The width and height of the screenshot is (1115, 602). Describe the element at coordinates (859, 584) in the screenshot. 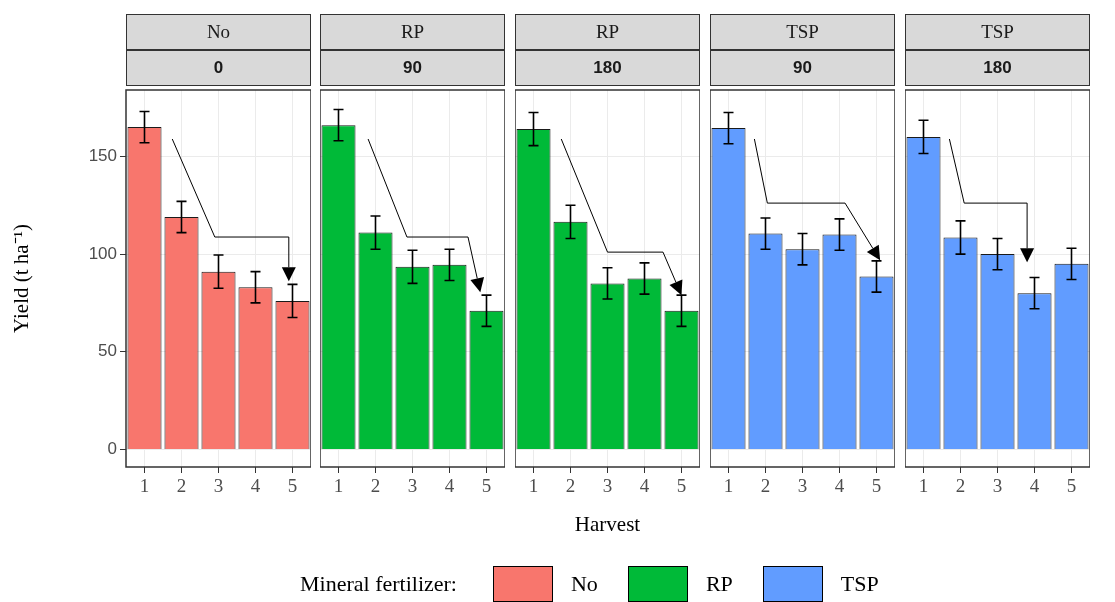

I see `text: TSP` at that location.